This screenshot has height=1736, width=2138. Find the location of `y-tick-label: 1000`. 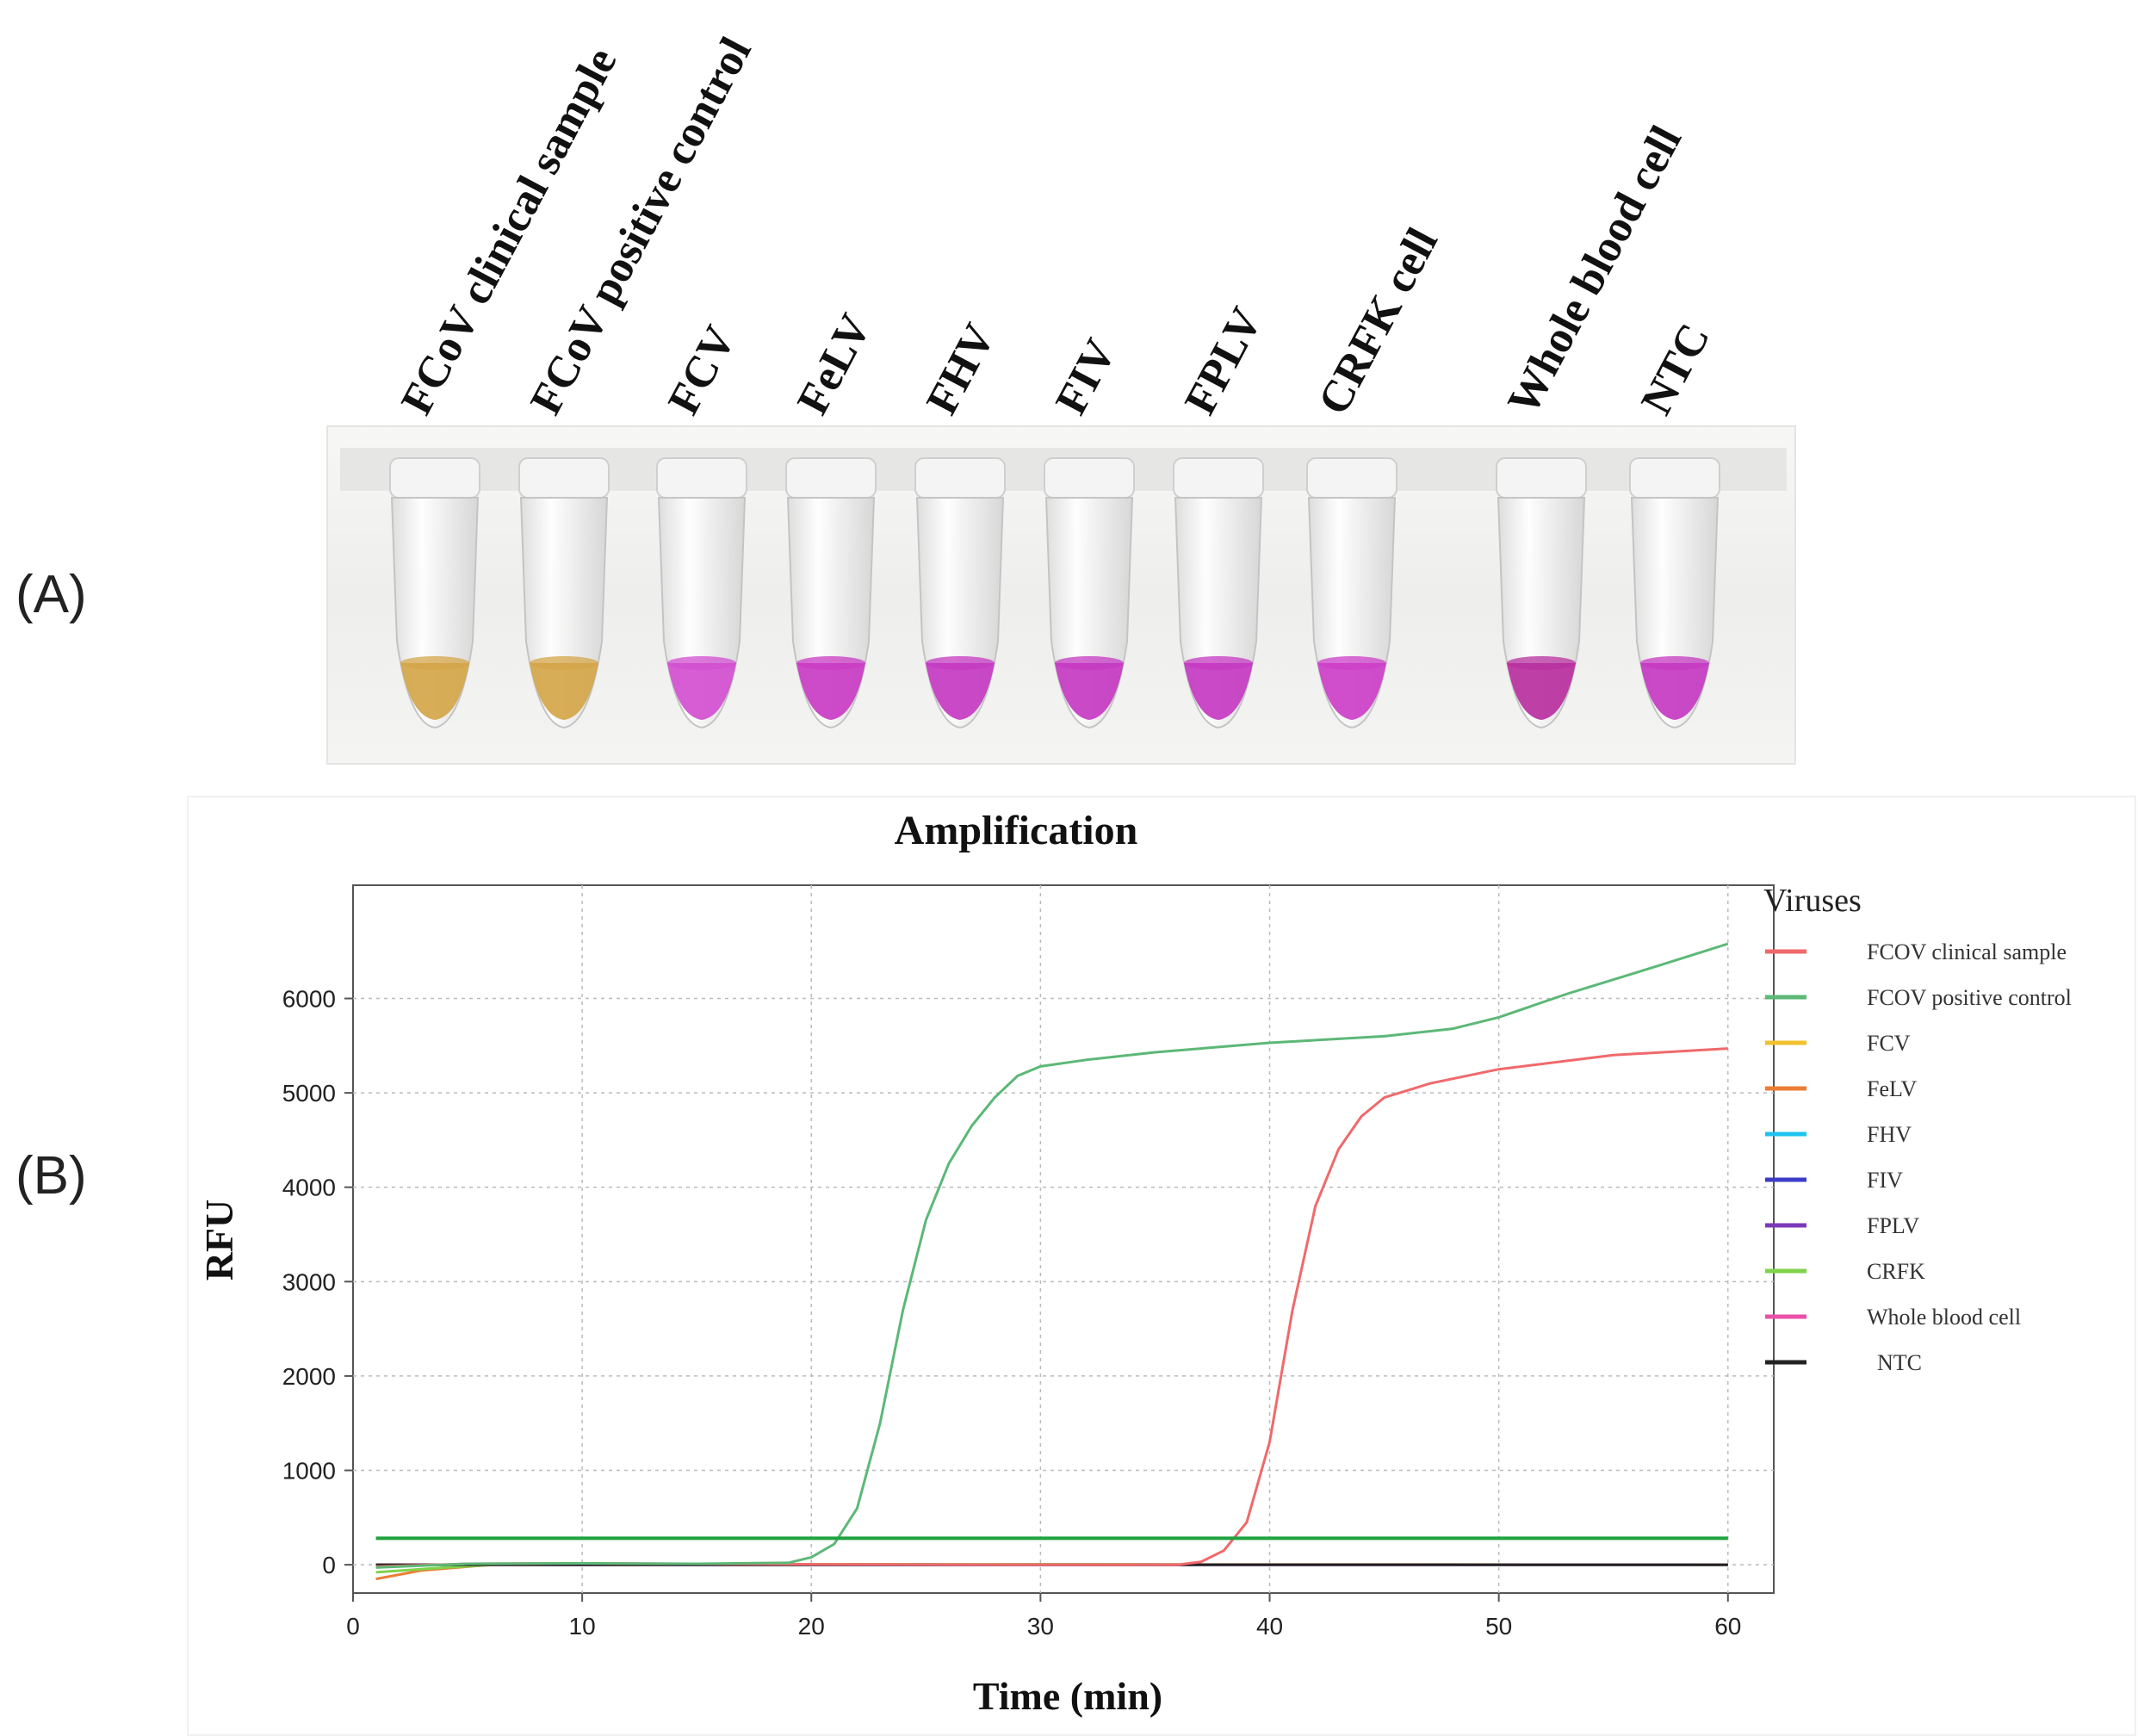

y-tick-label: 1000 is located at coordinates (309, 1472).